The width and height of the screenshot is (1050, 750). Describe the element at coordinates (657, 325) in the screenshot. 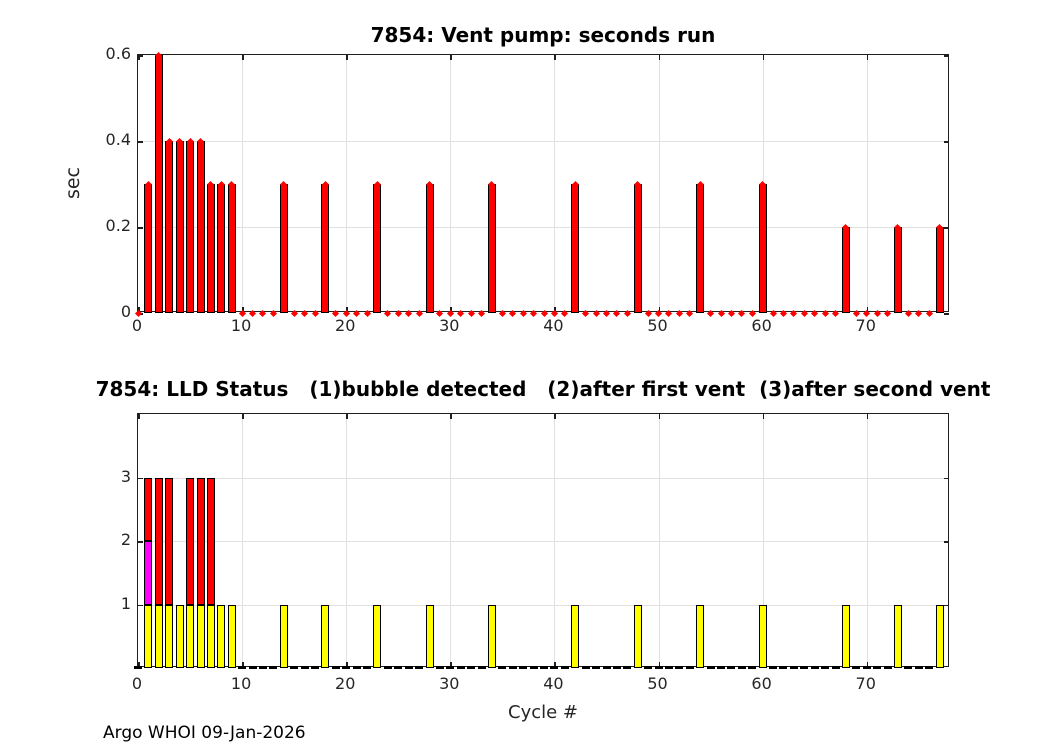

I see `x-tick-label: 50` at that location.